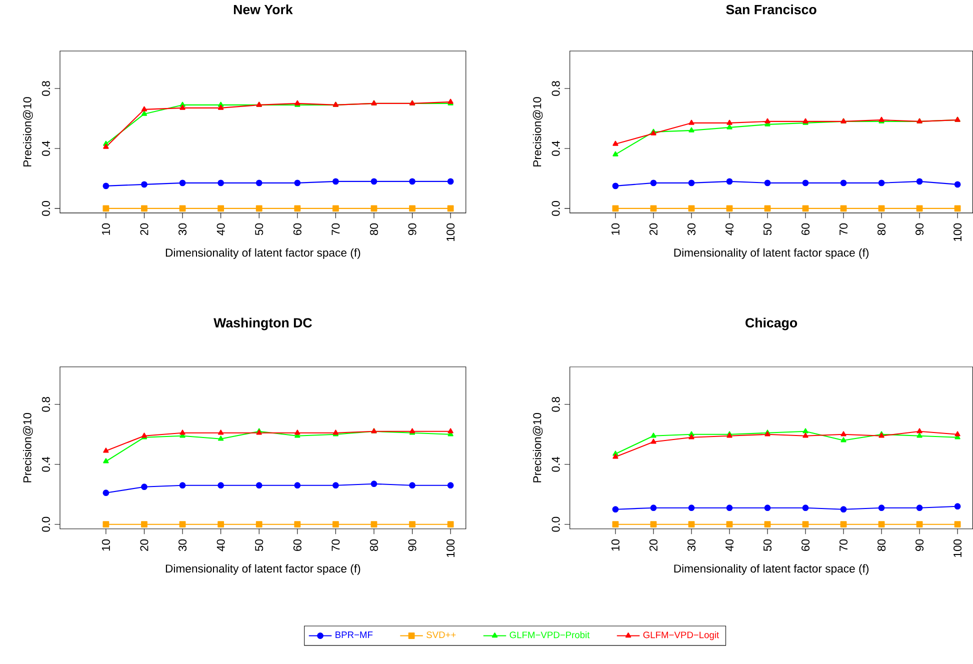 The height and width of the screenshot is (664, 973). Describe the element at coordinates (263, 324) in the screenshot. I see `chart-title: Washington DC` at that location.